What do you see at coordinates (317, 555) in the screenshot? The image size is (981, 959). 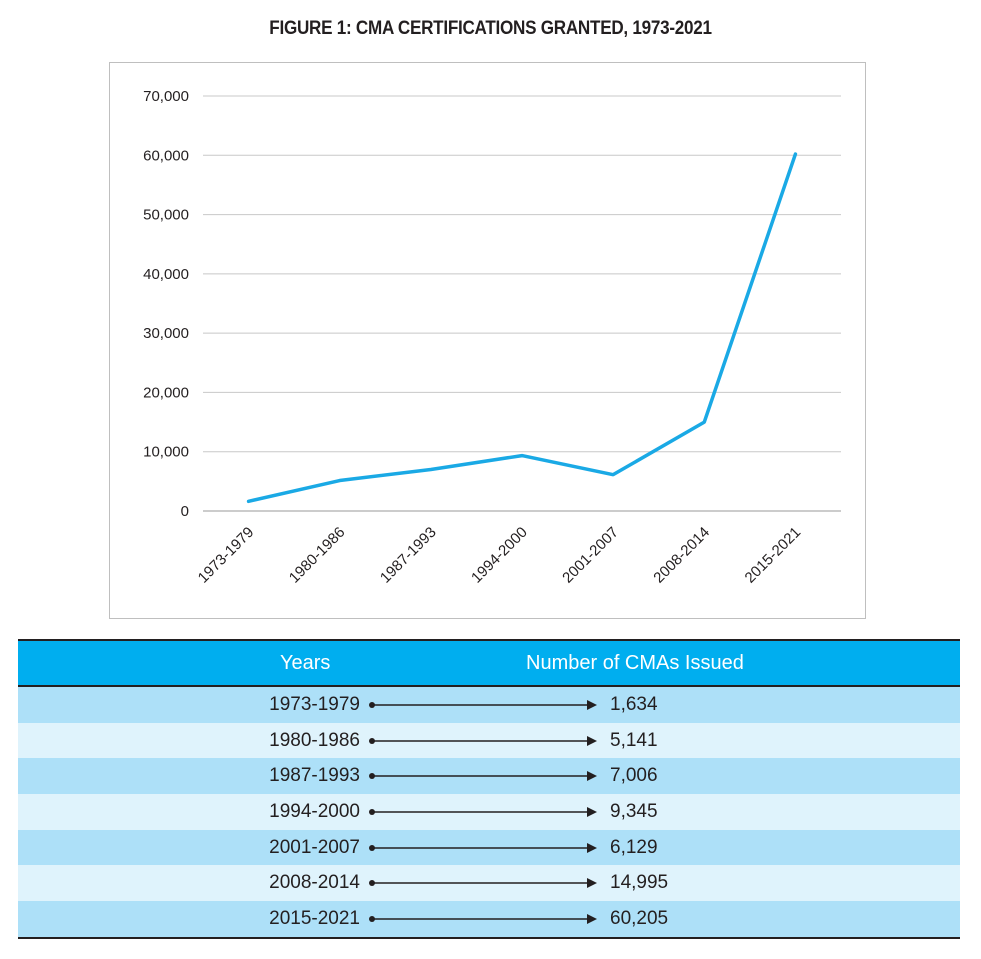 I see `x-tick-label: 1980-1986` at bounding box center [317, 555].